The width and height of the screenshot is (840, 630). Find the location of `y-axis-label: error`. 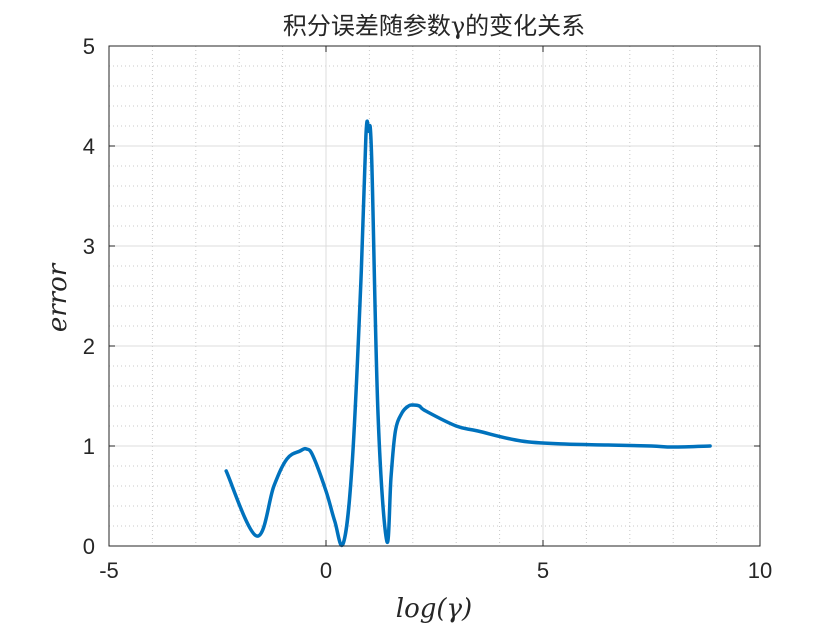

y-axis-label: error is located at coordinates (58, 297).